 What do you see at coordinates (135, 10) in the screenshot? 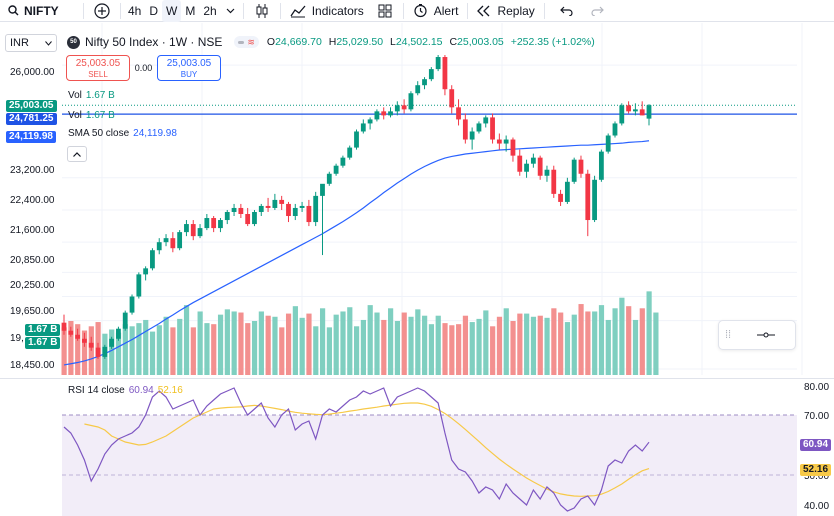
I see `interval-4h: 4h` at bounding box center [135, 10].